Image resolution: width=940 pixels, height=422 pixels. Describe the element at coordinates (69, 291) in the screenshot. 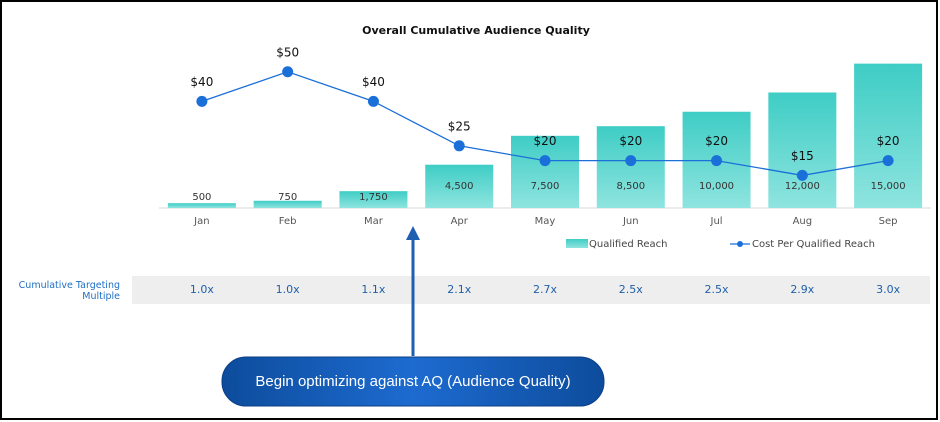

I see `table-label: Cumulative Targeting Multiple` at that location.